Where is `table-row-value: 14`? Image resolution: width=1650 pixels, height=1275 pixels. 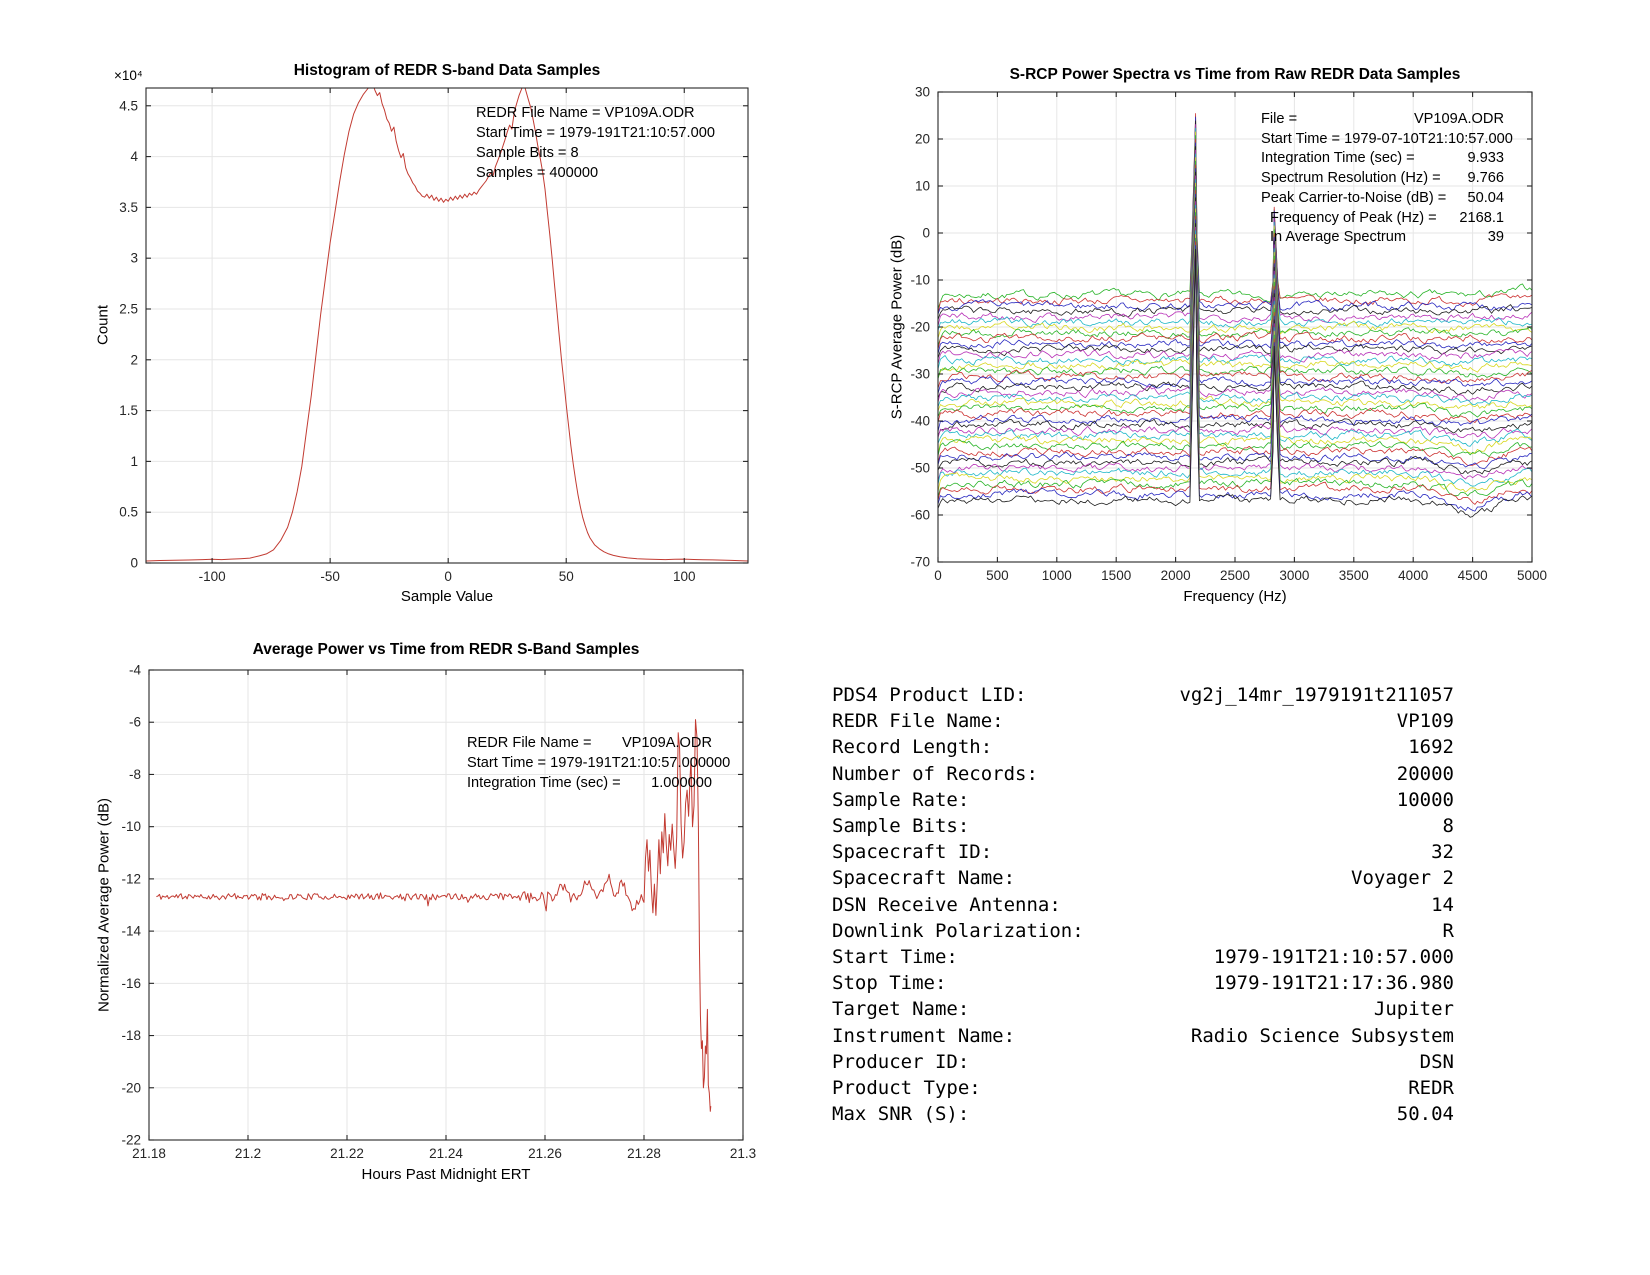 table-row-value: 14 is located at coordinates (1442, 904).